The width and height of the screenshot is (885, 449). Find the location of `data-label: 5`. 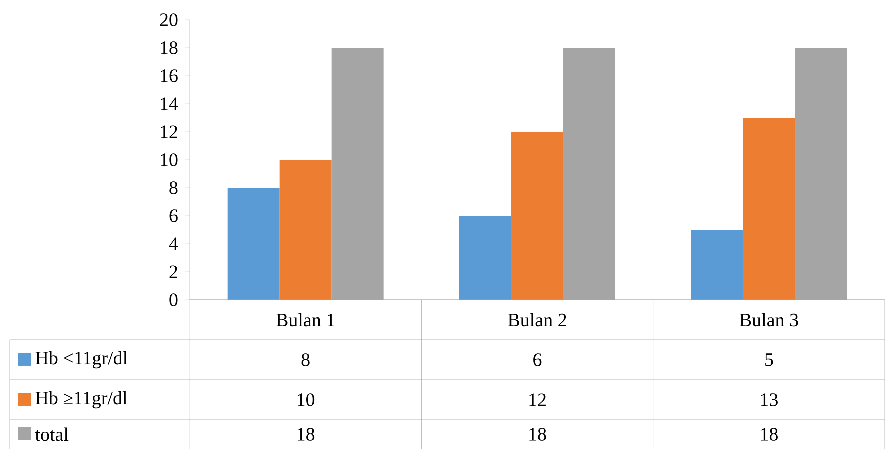

data-label: 5 is located at coordinates (770, 360).